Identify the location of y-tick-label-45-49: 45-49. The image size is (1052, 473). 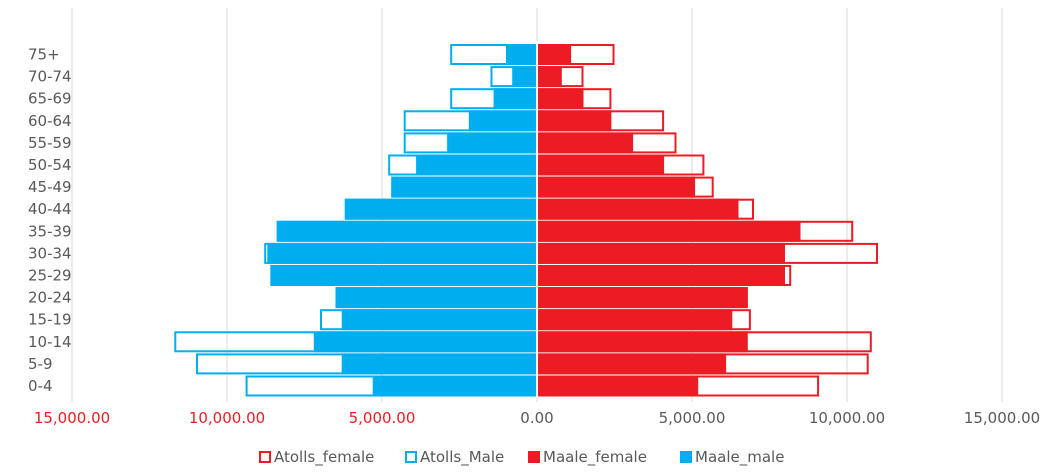
(50, 187).